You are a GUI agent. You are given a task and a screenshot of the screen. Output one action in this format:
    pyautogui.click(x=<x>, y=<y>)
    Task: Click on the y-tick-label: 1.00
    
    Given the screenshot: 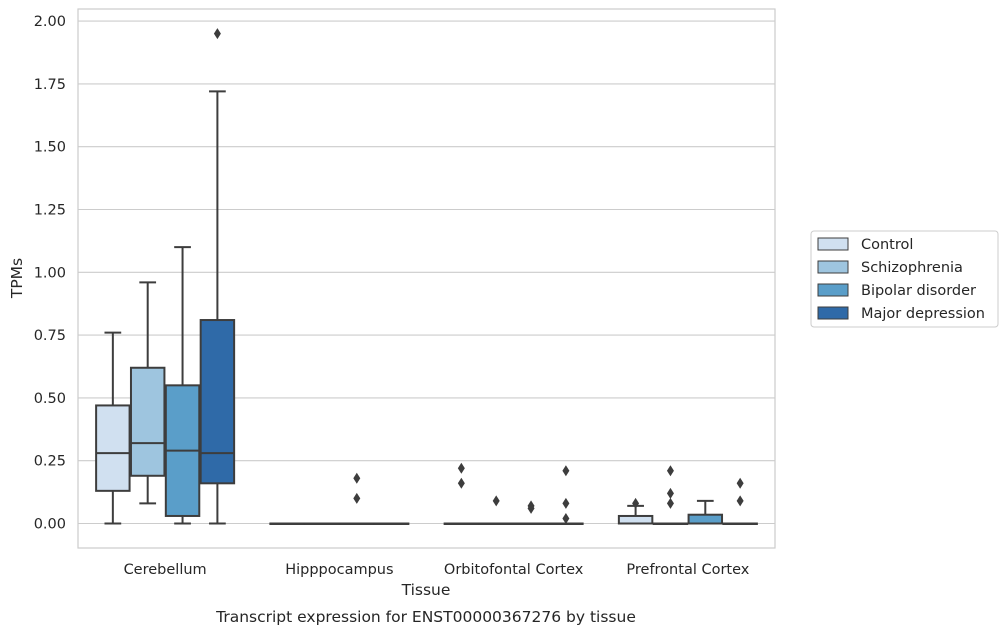 What is the action you would take?
    pyautogui.click(x=50, y=273)
    